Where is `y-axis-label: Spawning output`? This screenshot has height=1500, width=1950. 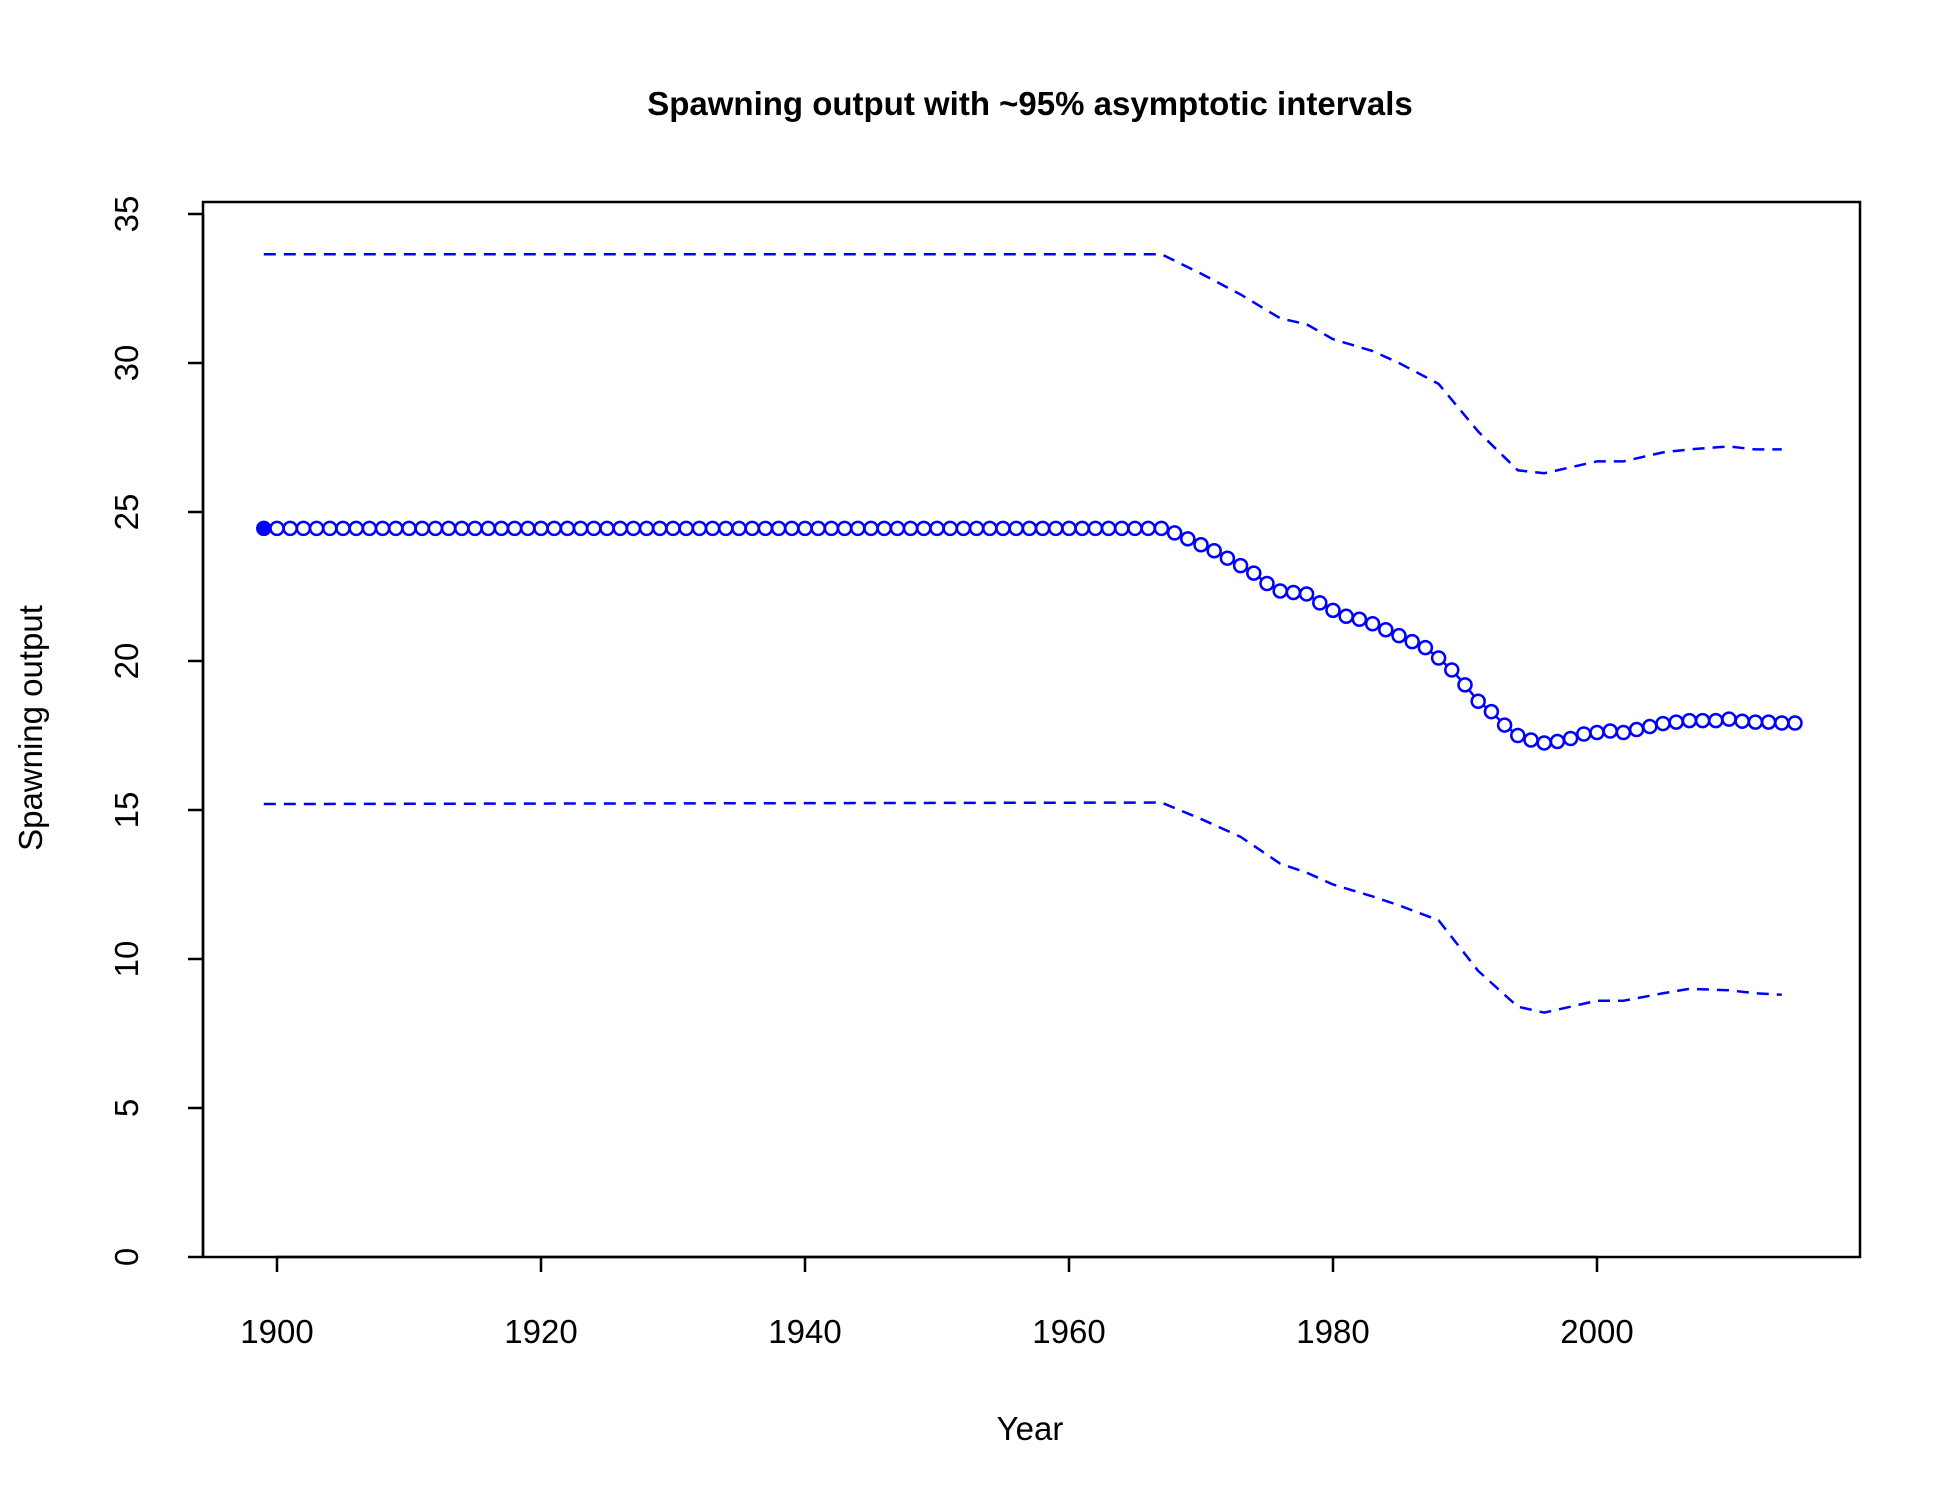 y-axis-label: Spawning output is located at coordinates (30, 728).